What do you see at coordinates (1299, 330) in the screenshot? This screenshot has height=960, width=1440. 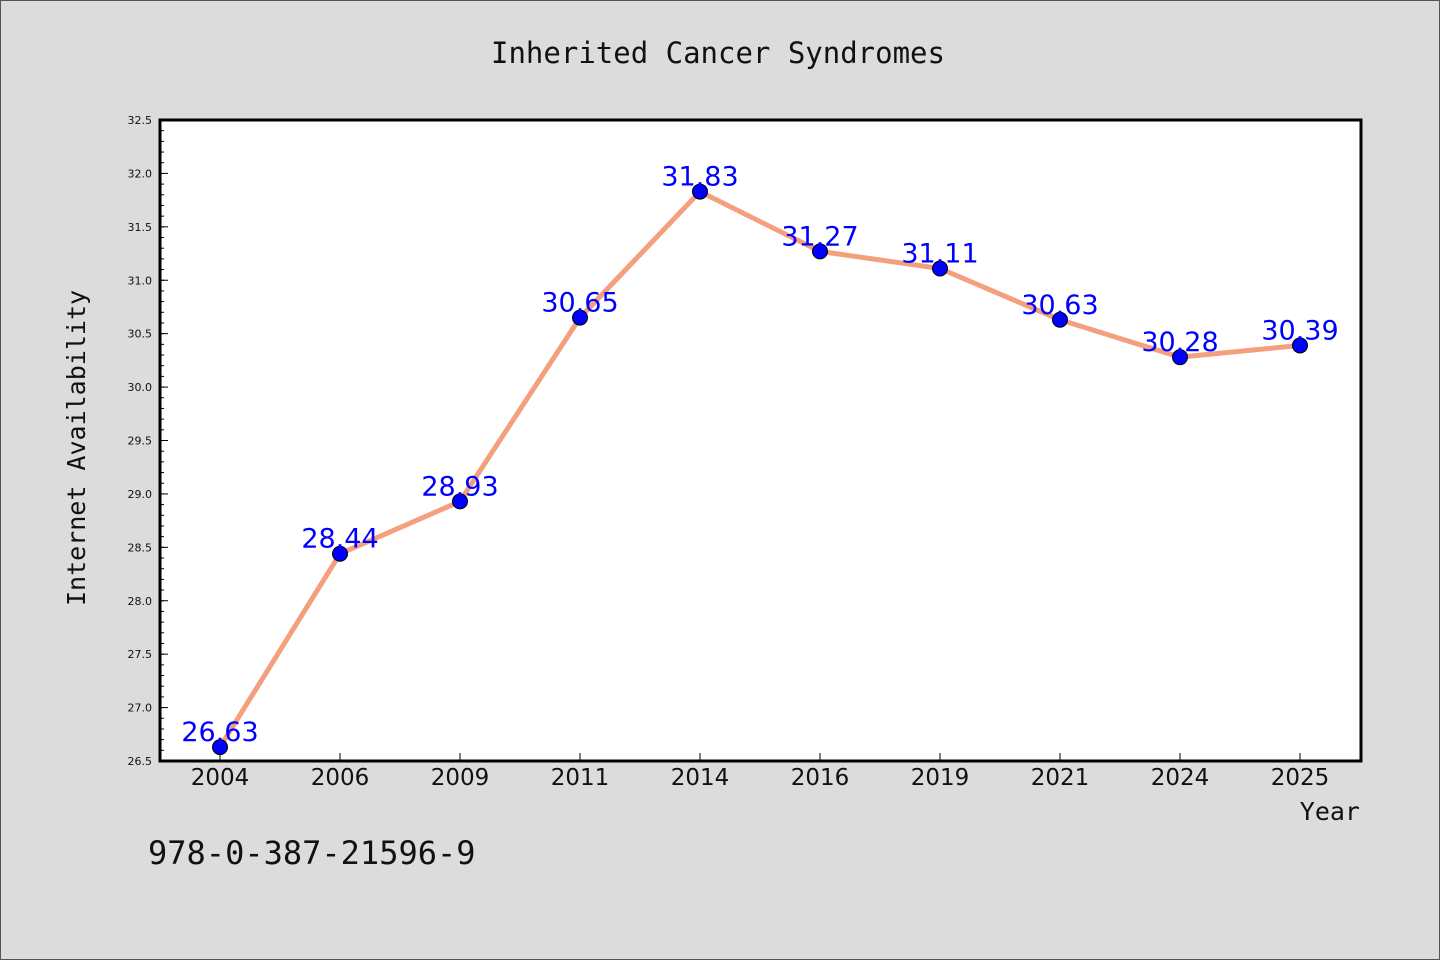 I see `data-value-label: 30.39` at bounding box center [1299, 330].